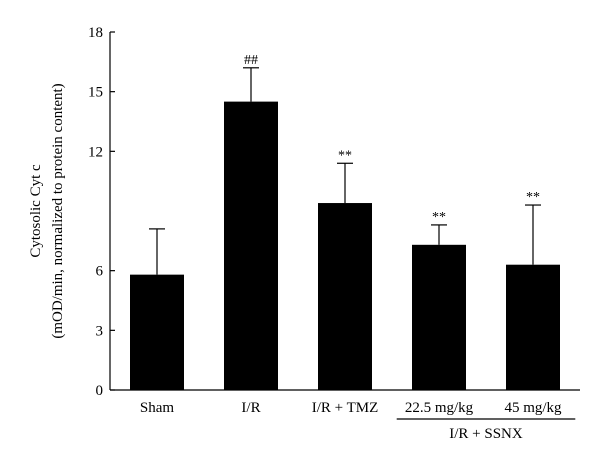 This screenshot has height=465, width=600. What do you see at coordinates (101, 212) in the screenshot?
I see `y-ticks: 0 3 6 12 15 18` at bounding box center [101, 212].